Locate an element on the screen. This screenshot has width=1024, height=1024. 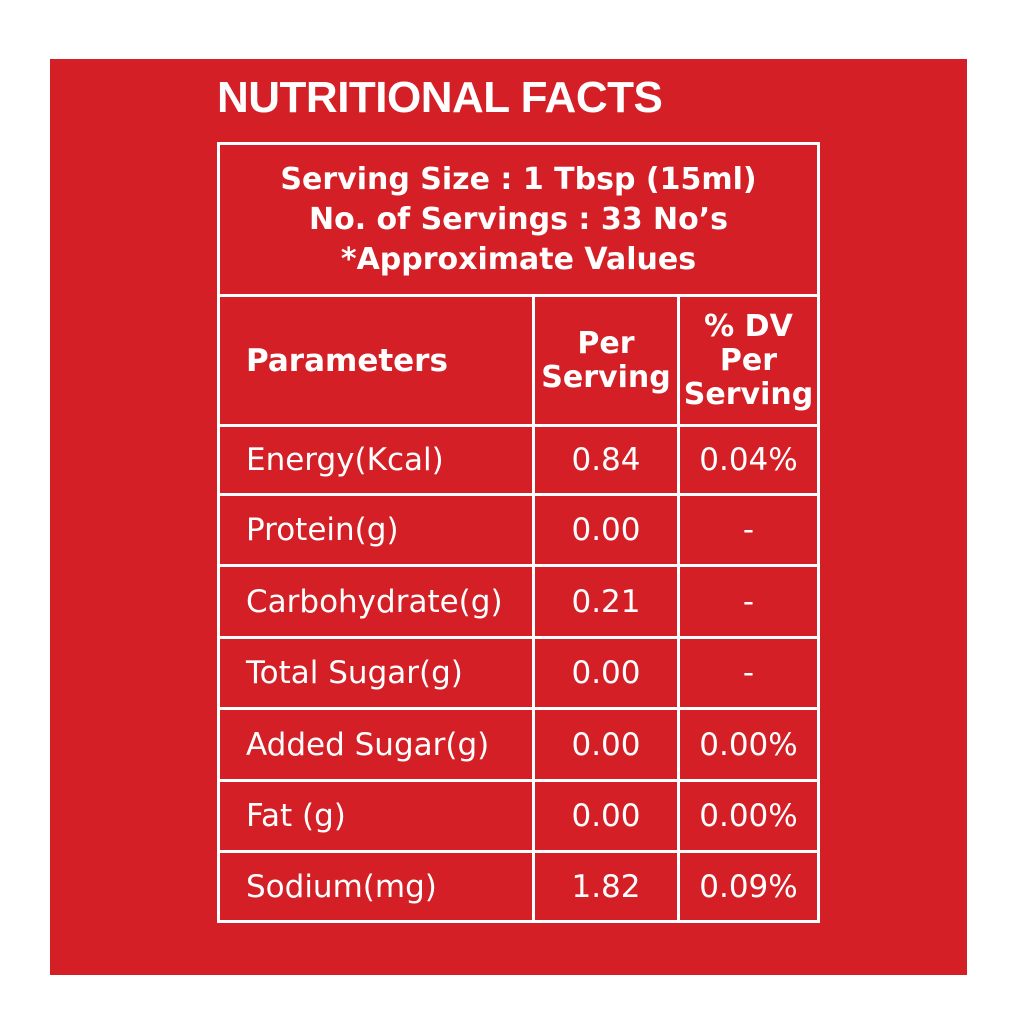
header-per-serving-line2: Serving is located at coordinates (606, 377).